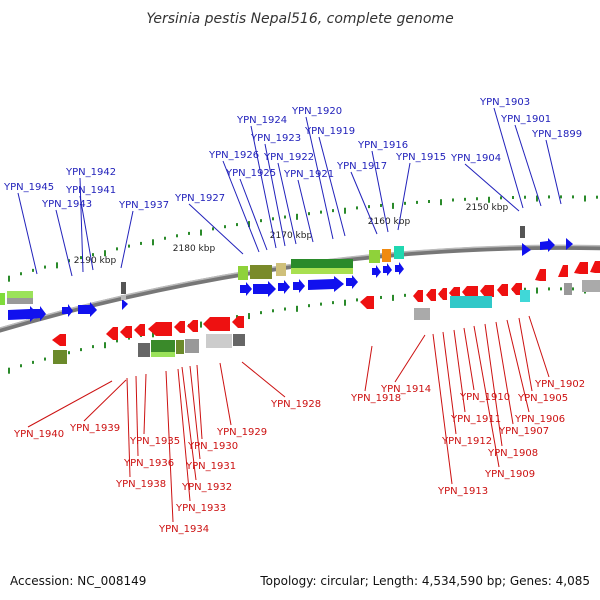  What do you see at coordinates (559, 384) in the screenshot?
I see `gene-label-ypn-1902: YPN_1902` at bounding box center [559, 384].